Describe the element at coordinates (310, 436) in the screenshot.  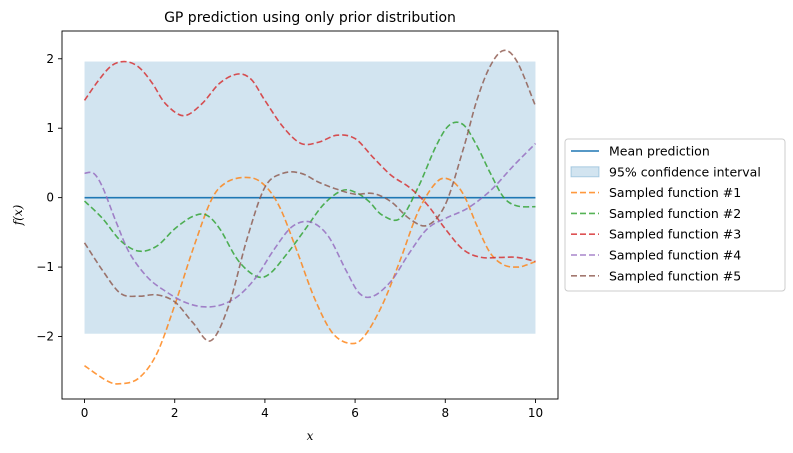
I see `x-axis-label: x` at that location.